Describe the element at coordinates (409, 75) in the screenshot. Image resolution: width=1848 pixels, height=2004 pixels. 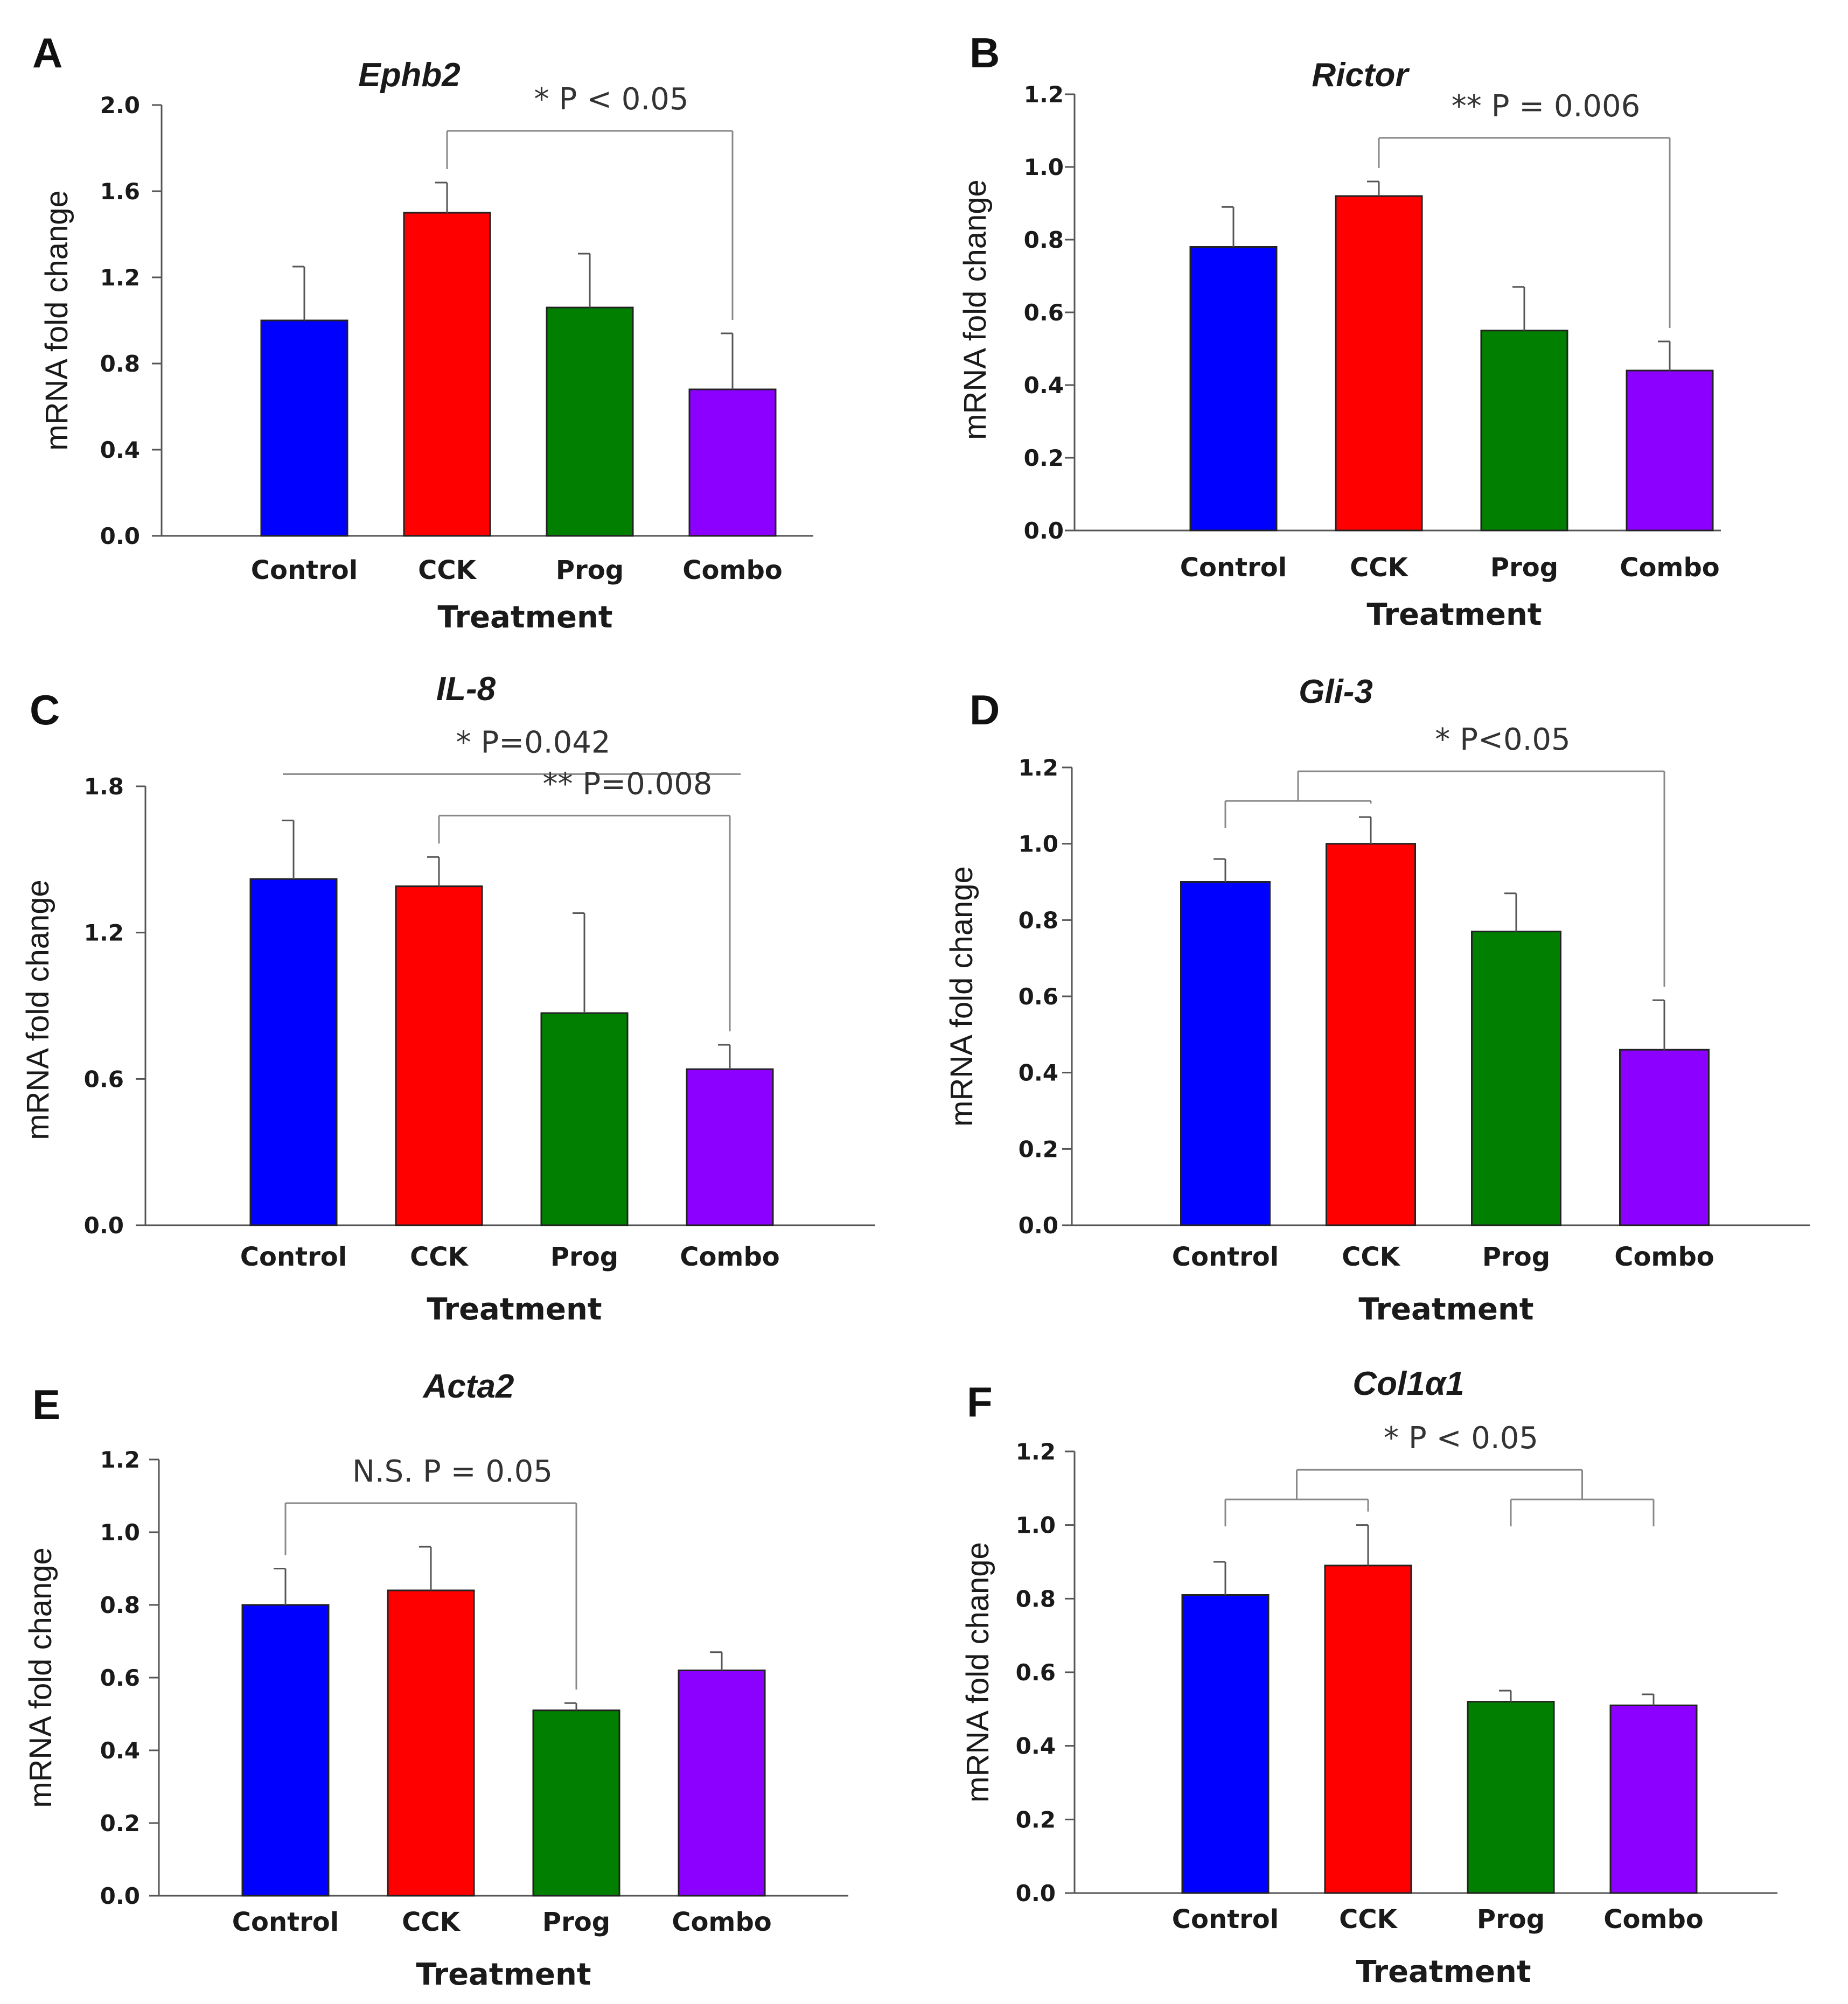
I see `chart-title: Ephb2` at that location.